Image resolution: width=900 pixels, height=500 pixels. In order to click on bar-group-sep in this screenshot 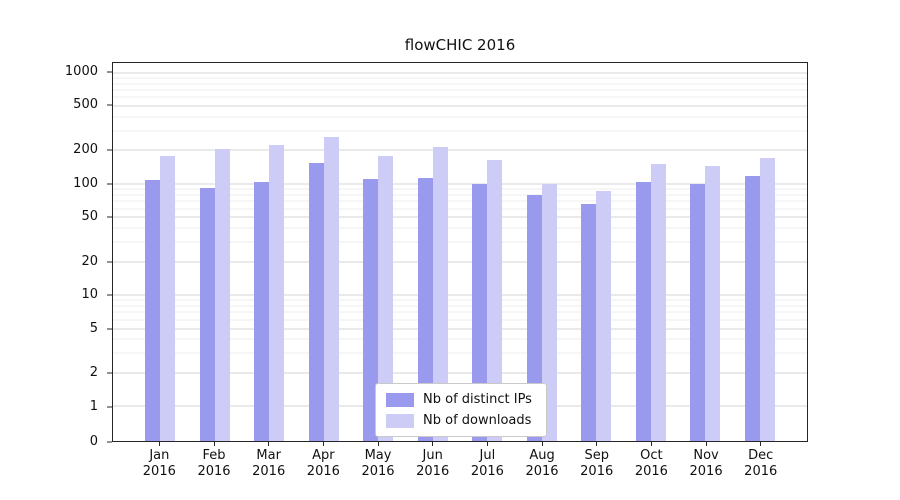, I will do `click(596, 252)`.